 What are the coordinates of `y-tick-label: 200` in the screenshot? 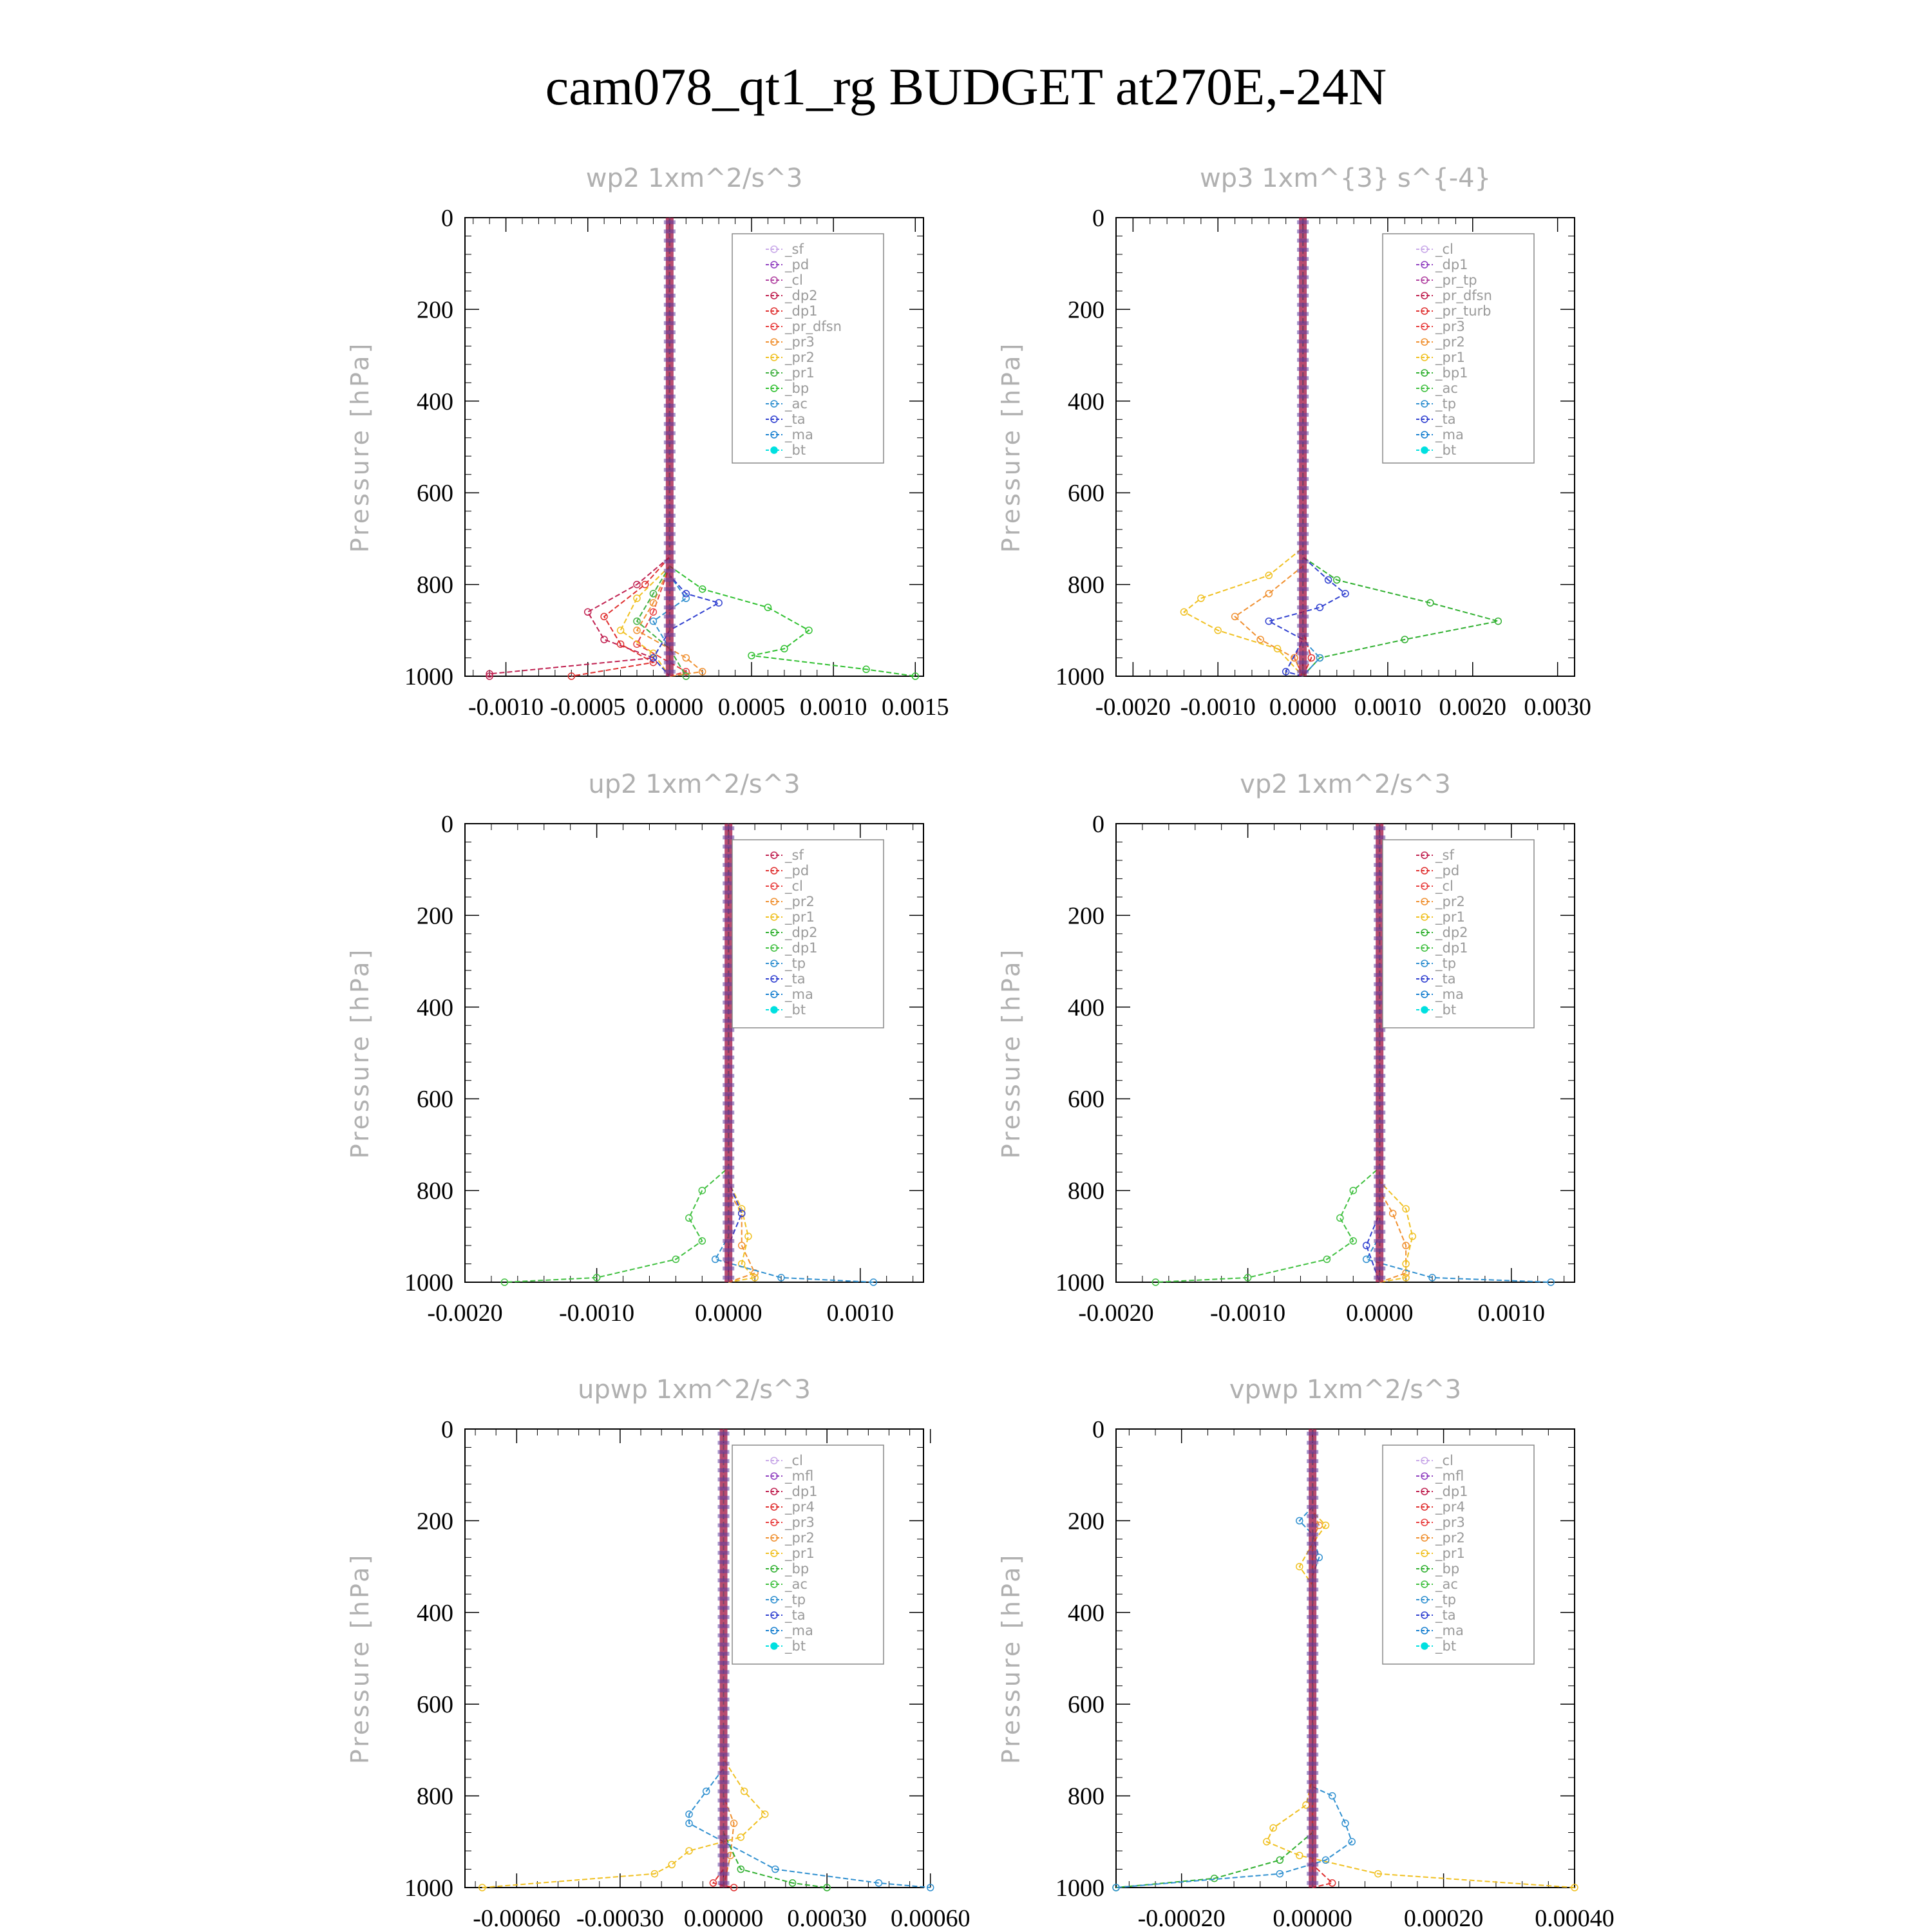 It's located at (1086, 1521).